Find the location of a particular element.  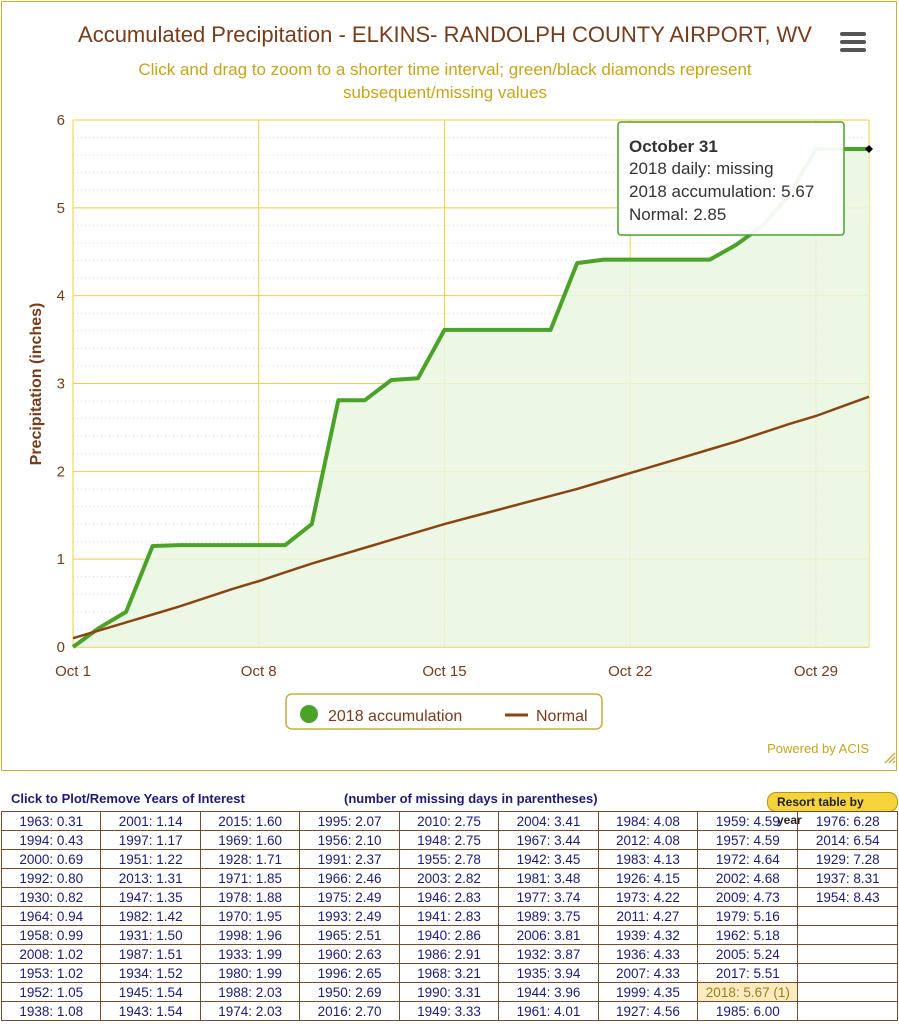

year-cell: 1927: 4.56 is located at coordinates (648, 1011).